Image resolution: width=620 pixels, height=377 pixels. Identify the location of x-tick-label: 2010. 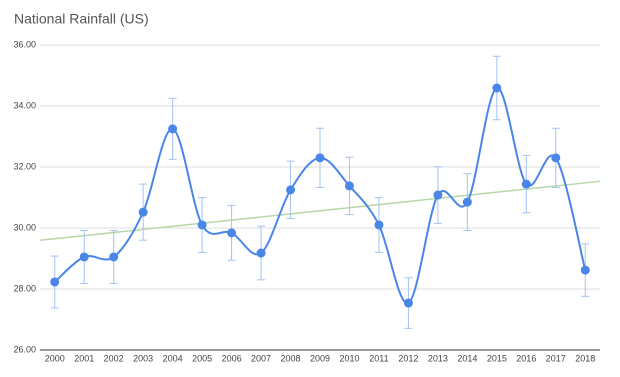
(349, 358).